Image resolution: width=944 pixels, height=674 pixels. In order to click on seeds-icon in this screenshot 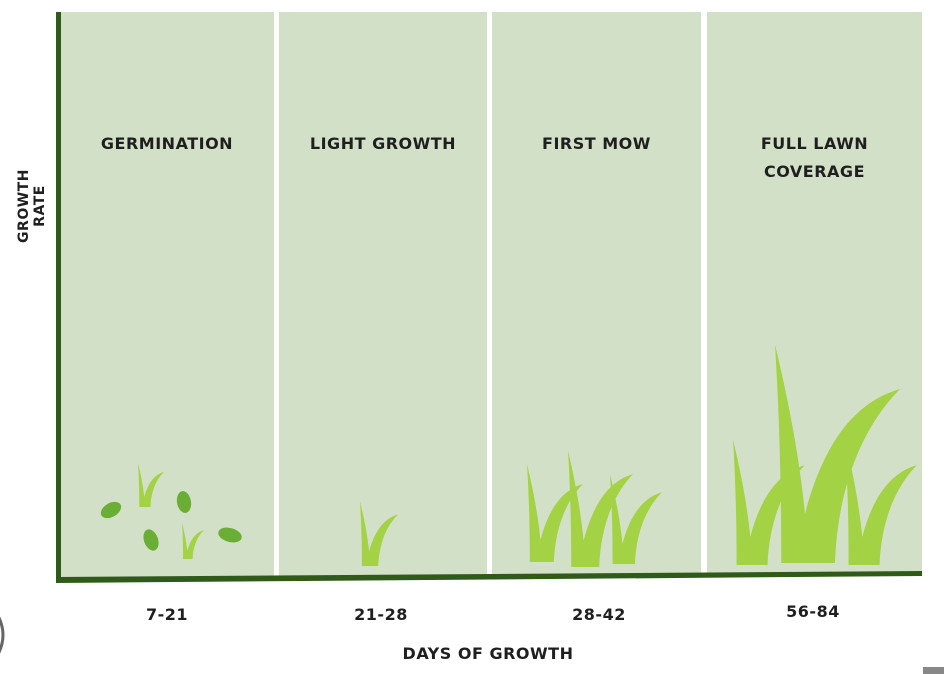, I will do `click(171, 521)`.